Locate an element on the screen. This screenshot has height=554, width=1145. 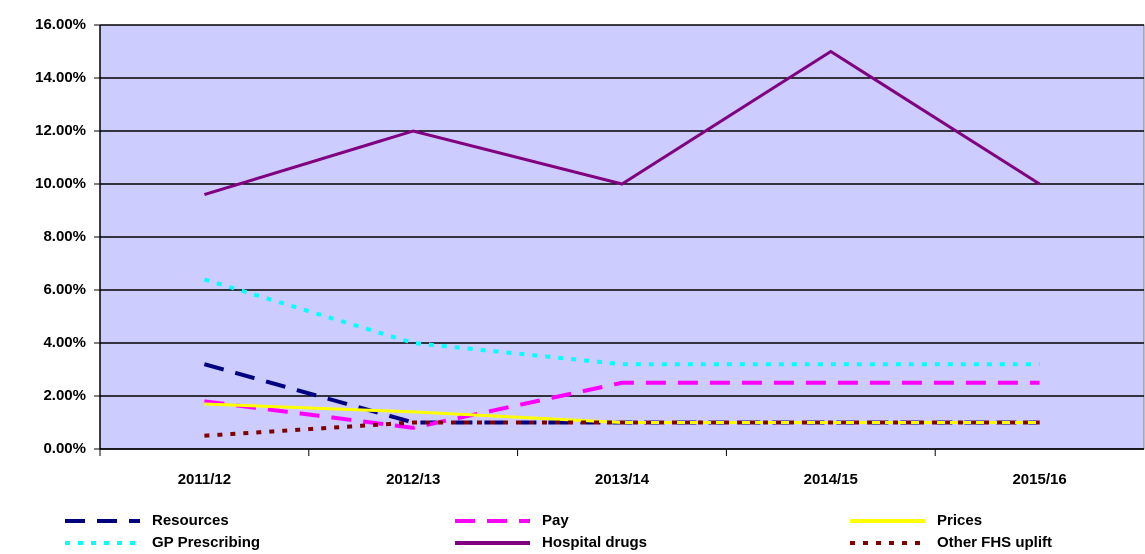
x-tick-label: 2014/15 is located at coordinates (831, 479).